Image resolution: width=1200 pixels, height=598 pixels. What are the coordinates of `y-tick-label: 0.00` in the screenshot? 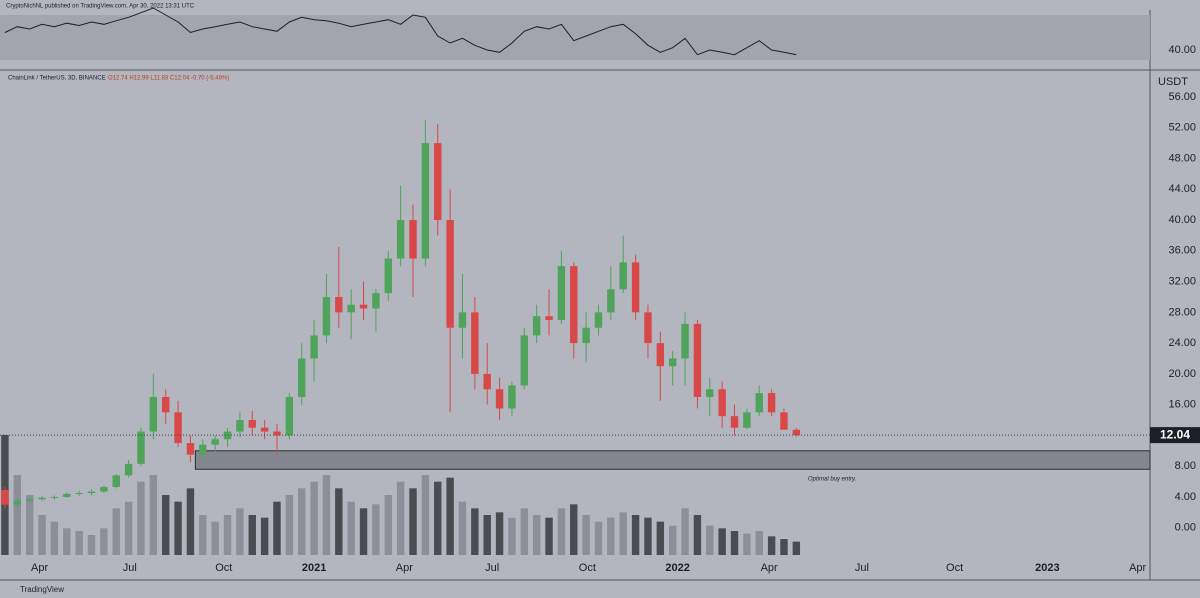 It's located at (1185, 528).